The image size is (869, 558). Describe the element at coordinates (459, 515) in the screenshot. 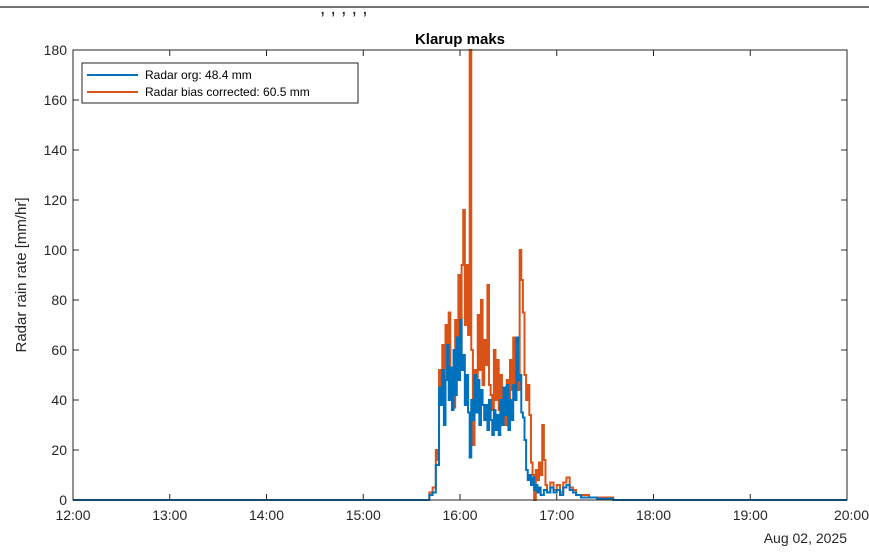

I see `x-tick-label: 16:00` at that location.